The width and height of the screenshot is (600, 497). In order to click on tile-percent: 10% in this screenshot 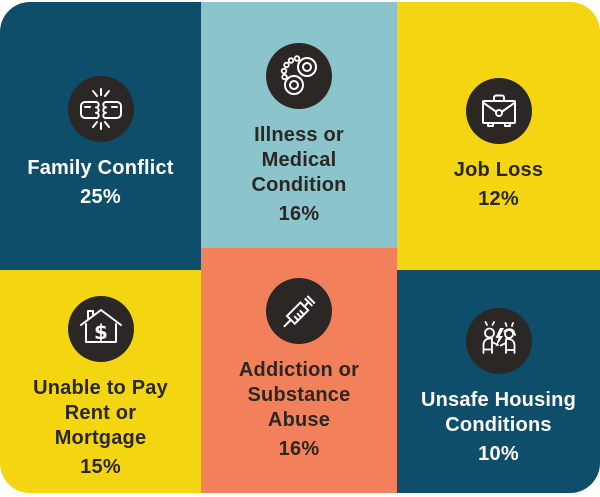, I will do `click(498, 454)`.